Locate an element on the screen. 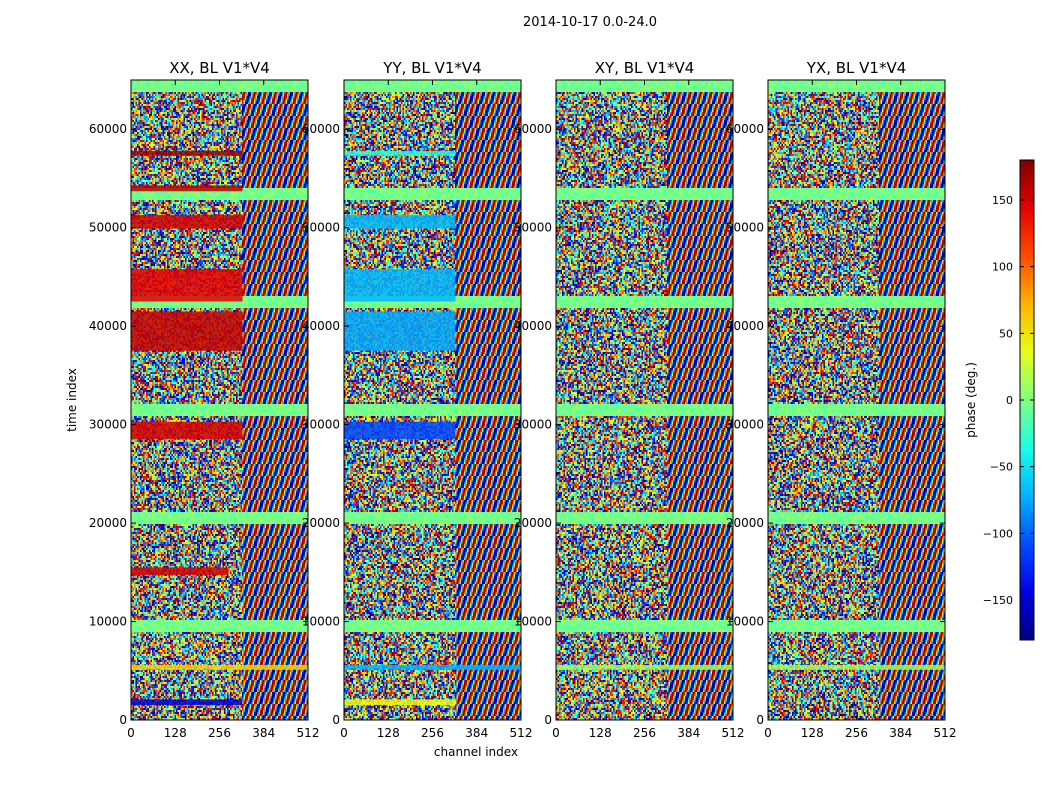 The image size is (1050, 800). figure-title: 2014-10-17 0.0-24.0 is located at coordinates (590, 22).